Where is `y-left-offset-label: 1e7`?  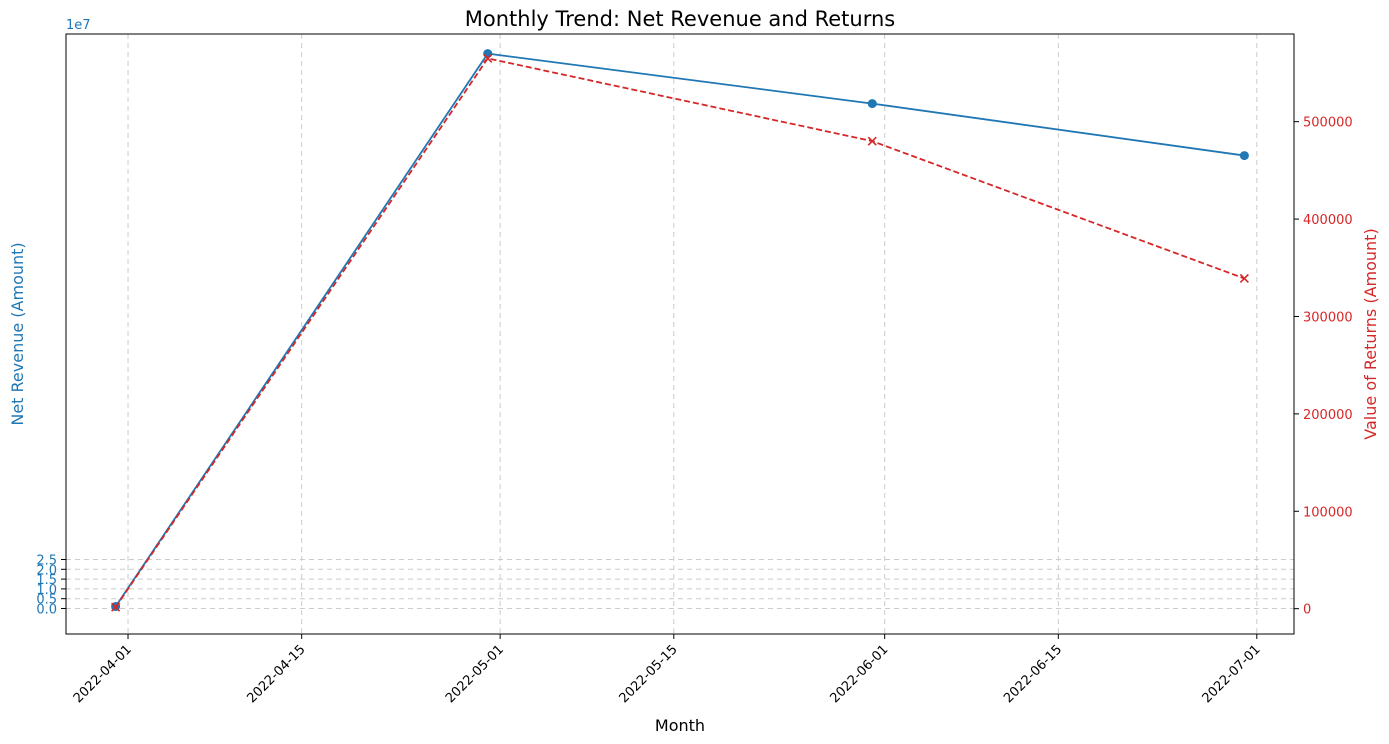 y-left-offset-label: 1e7 is located at coordinates (78, 25).